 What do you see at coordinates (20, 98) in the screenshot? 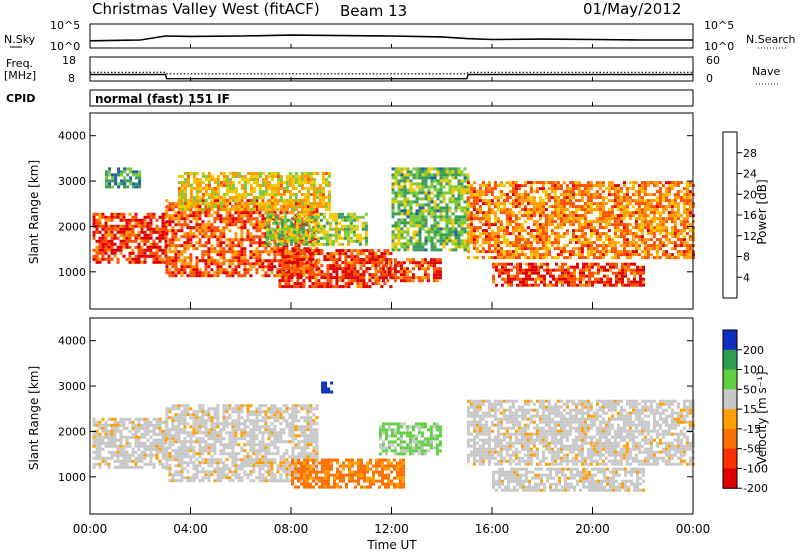
I see `cpid-label: CPID` at bounding box center [20, 98].